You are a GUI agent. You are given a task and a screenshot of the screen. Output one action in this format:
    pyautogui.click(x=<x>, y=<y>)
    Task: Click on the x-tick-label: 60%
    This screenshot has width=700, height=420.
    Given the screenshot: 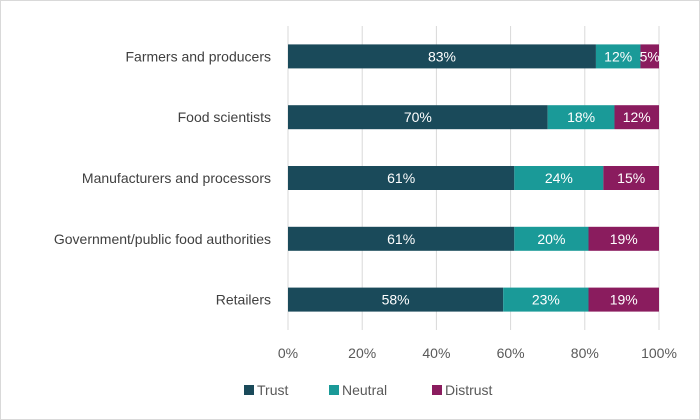 What is the action you would take?
    pyautogui.click(x=511, y=353)
    